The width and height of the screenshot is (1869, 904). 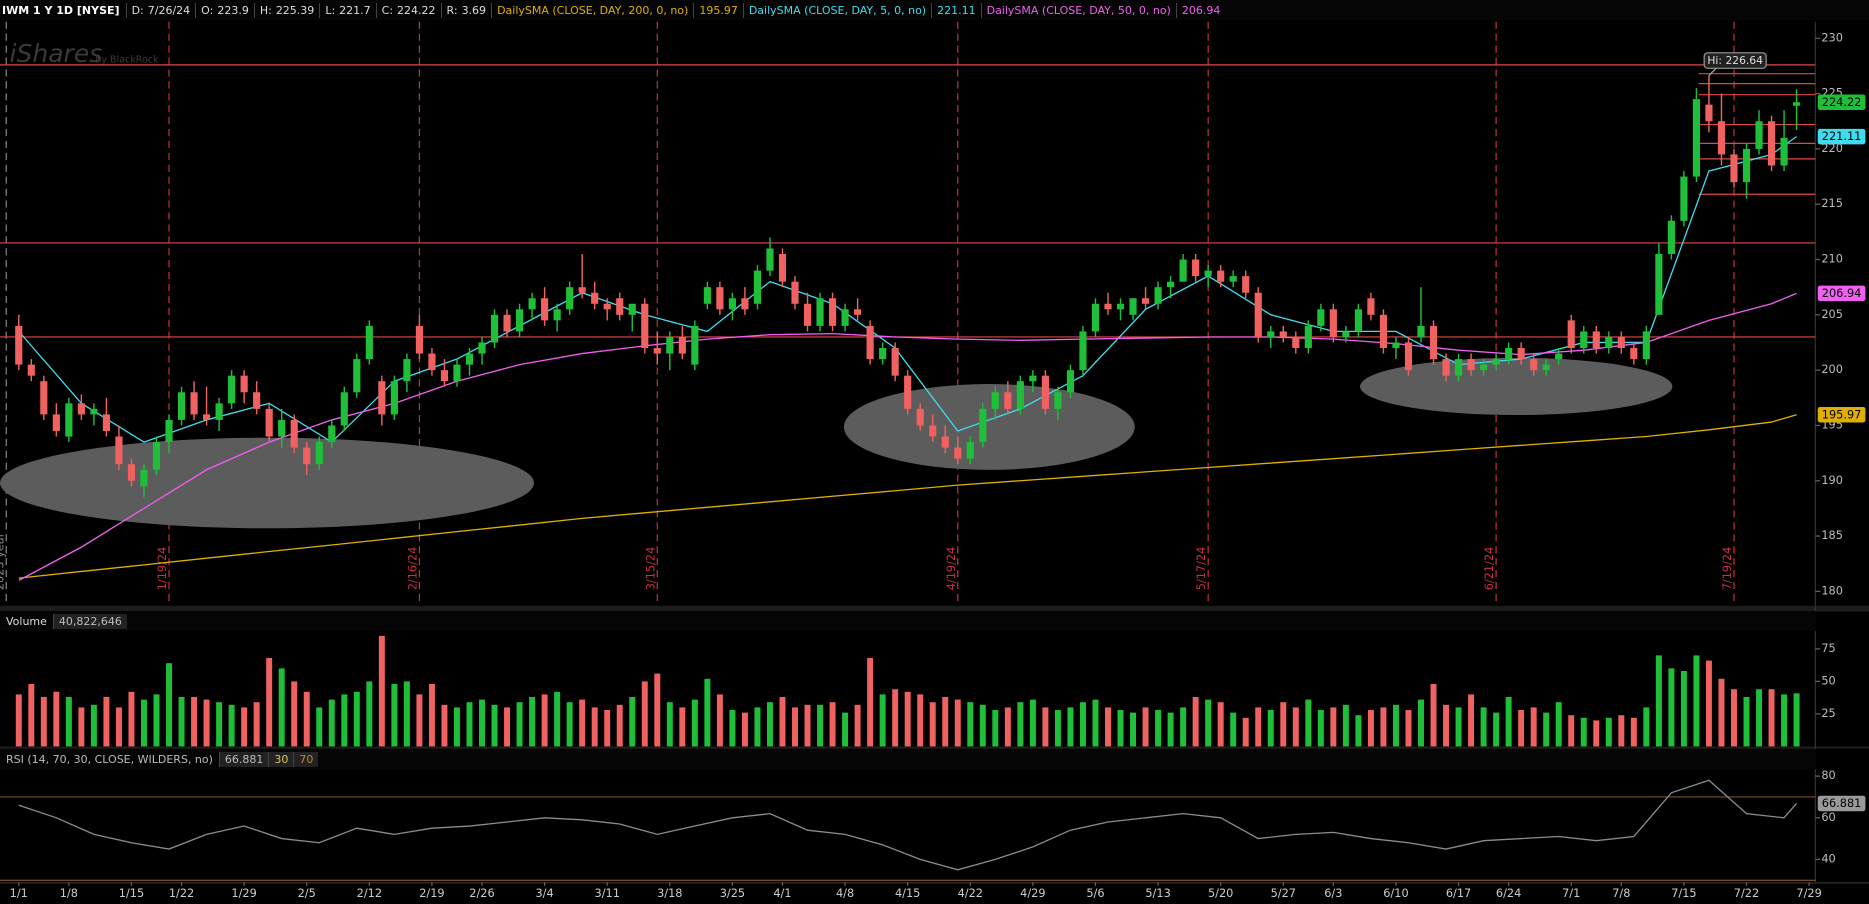 What do you see at coordinates (1712, 71) in the screenshot?
I see `hi-pointer` at bounding box center [1712, 71].